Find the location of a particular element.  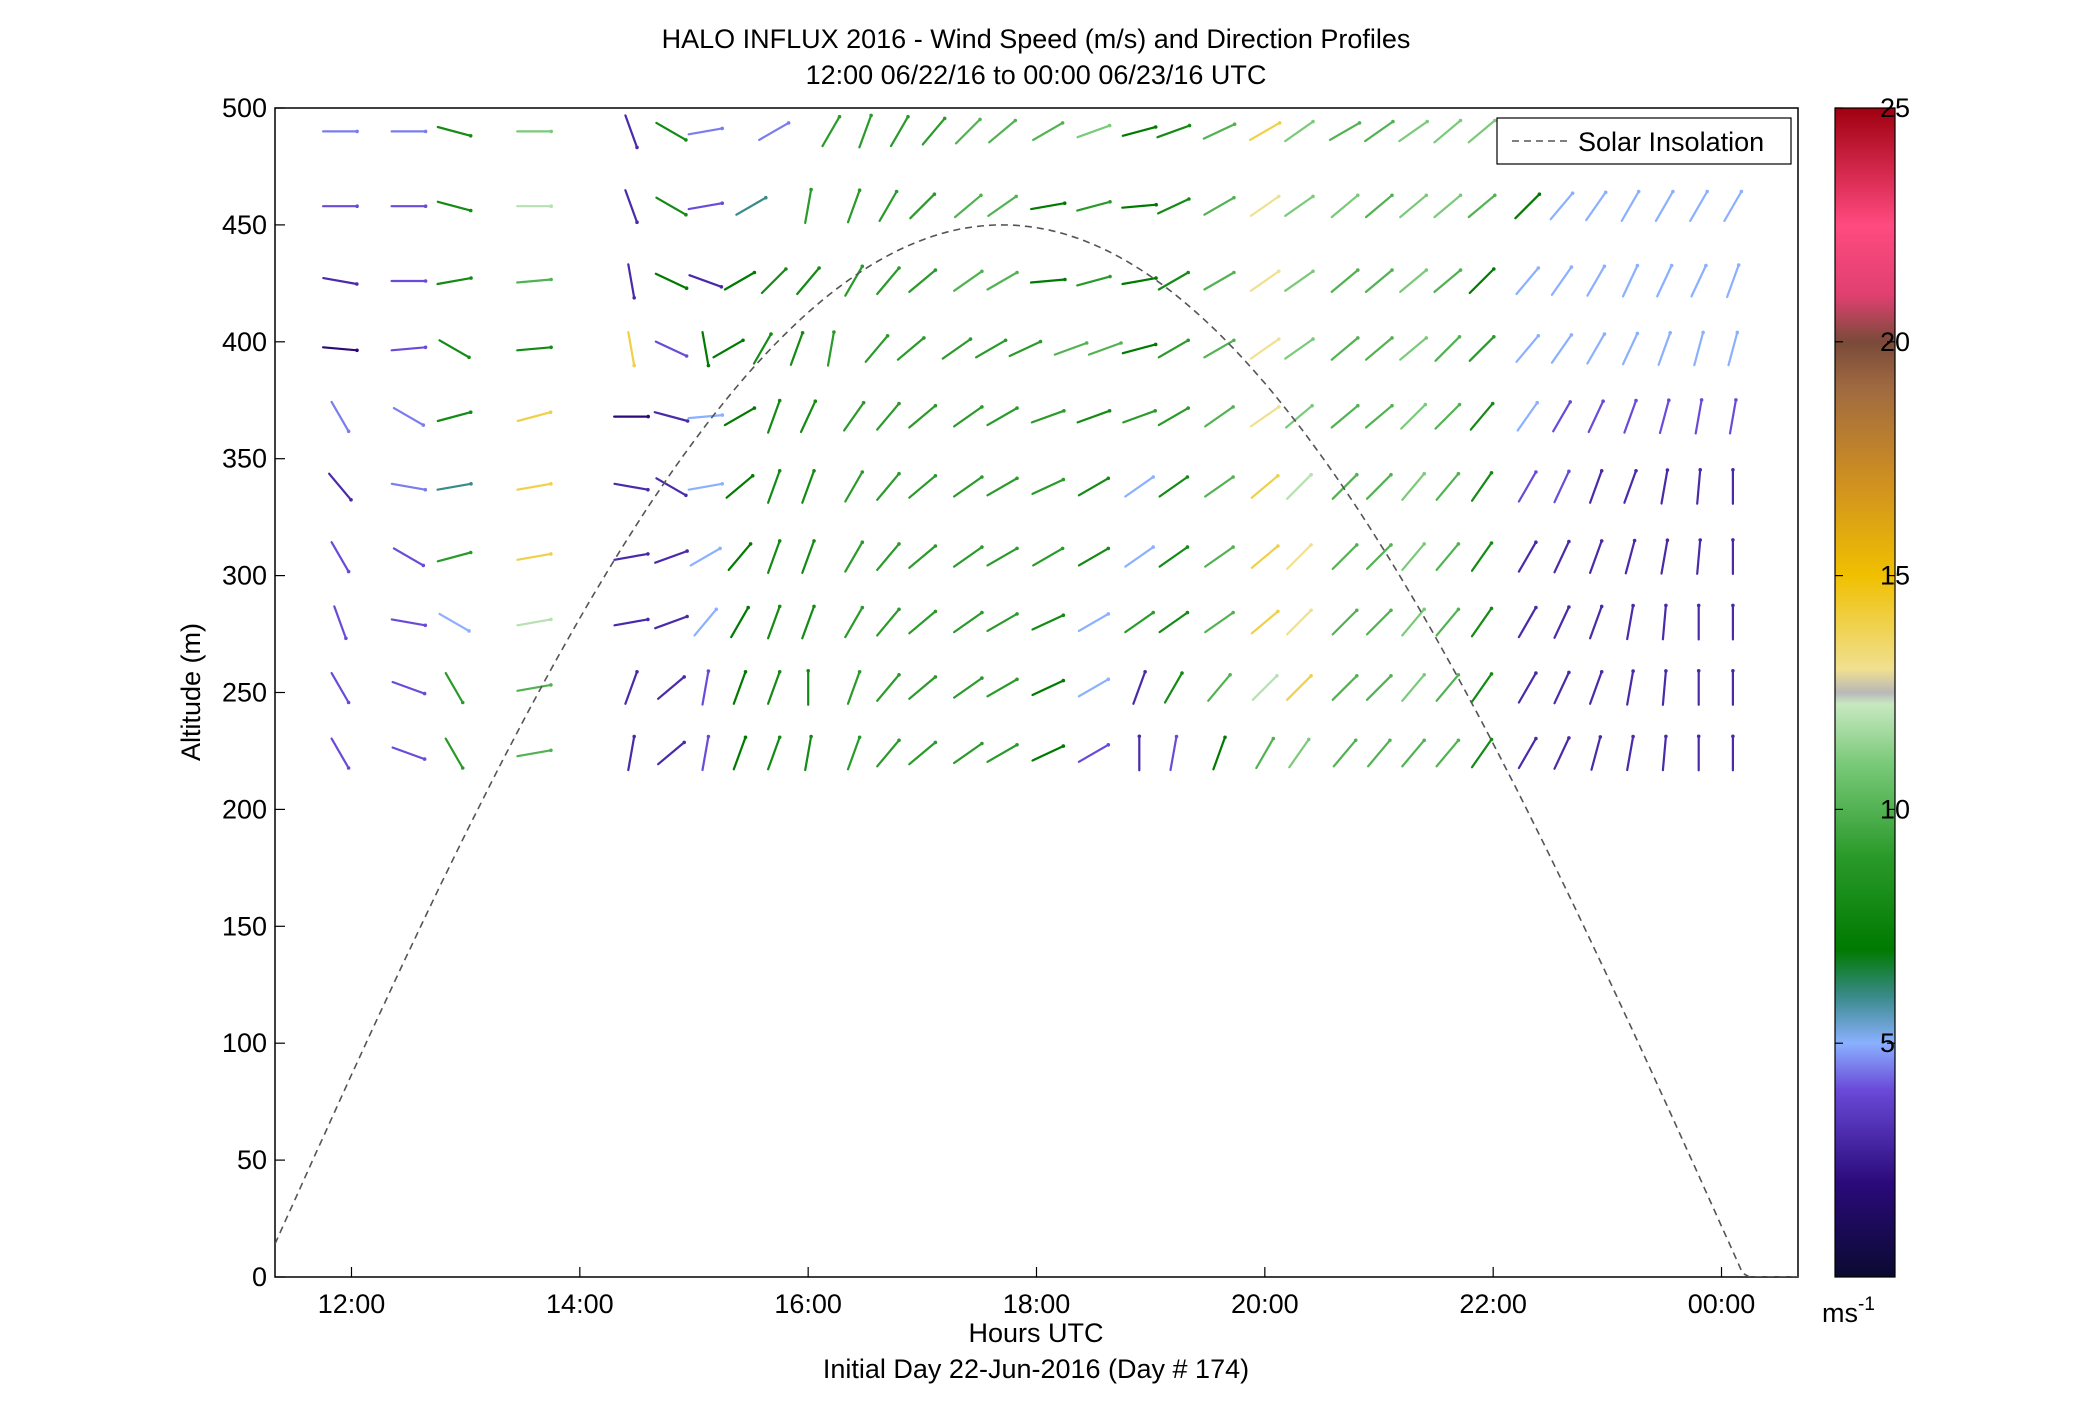

colorbar-tick-label: 25 is located at coordinates (1895, 108).